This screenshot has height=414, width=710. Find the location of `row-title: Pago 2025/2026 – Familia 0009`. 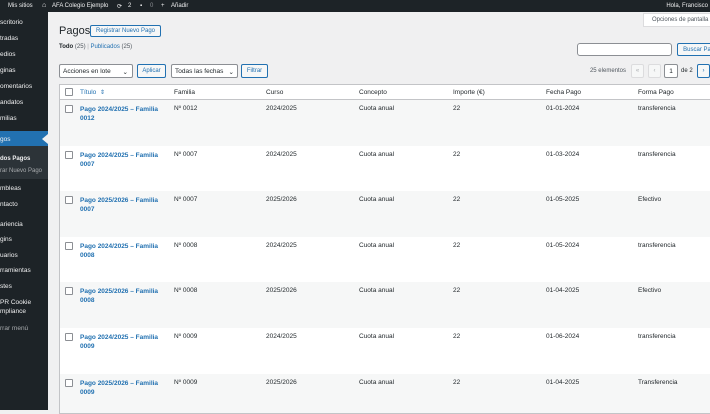

row-title: Pago 2025/2026 – Familia 0009 is located at coordinates (119, 387).